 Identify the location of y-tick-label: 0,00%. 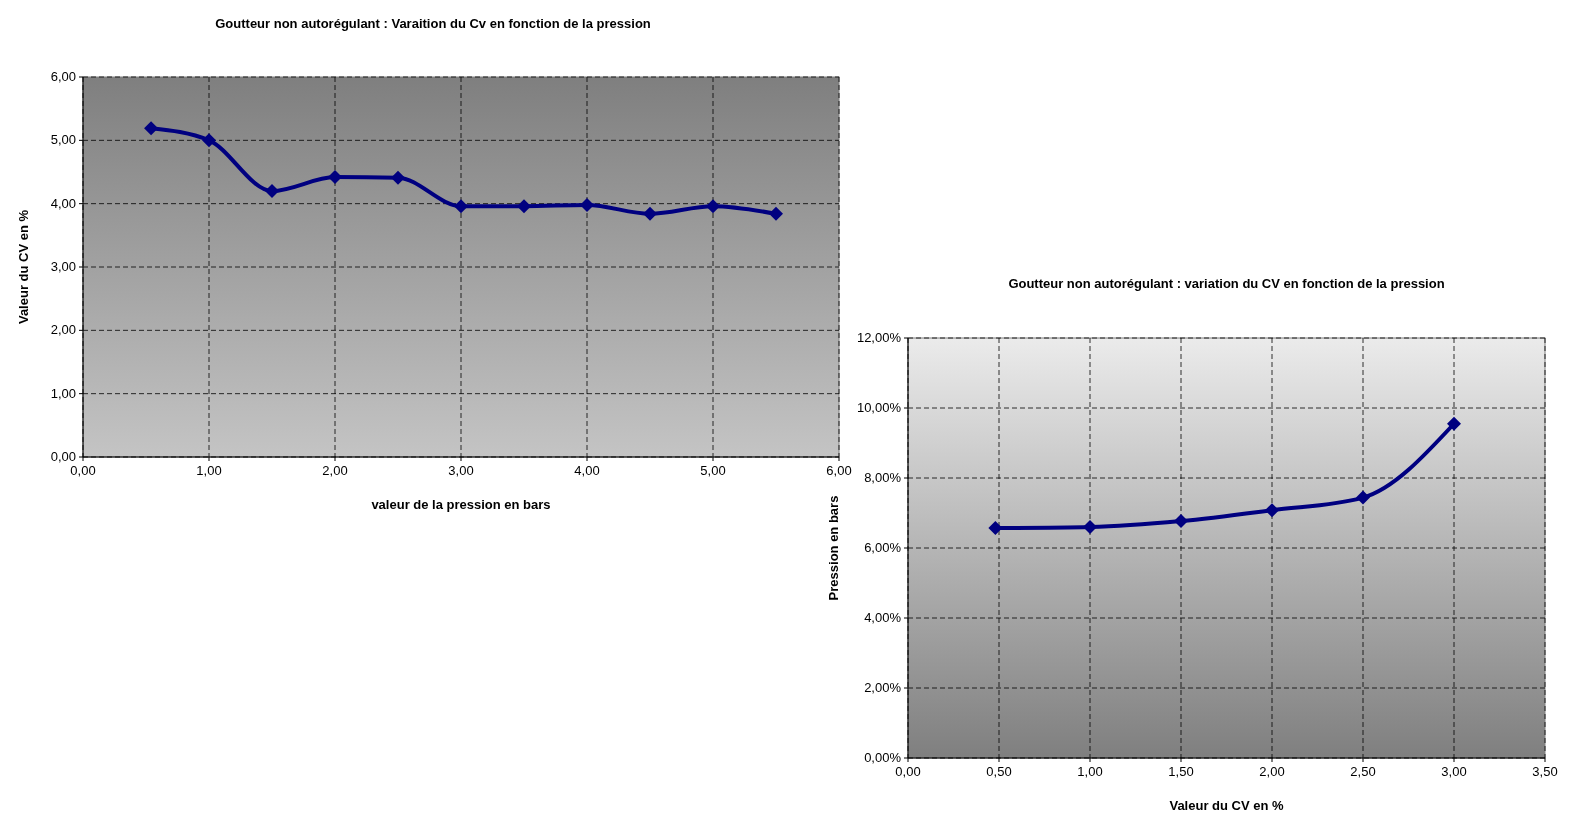
(883, 757).